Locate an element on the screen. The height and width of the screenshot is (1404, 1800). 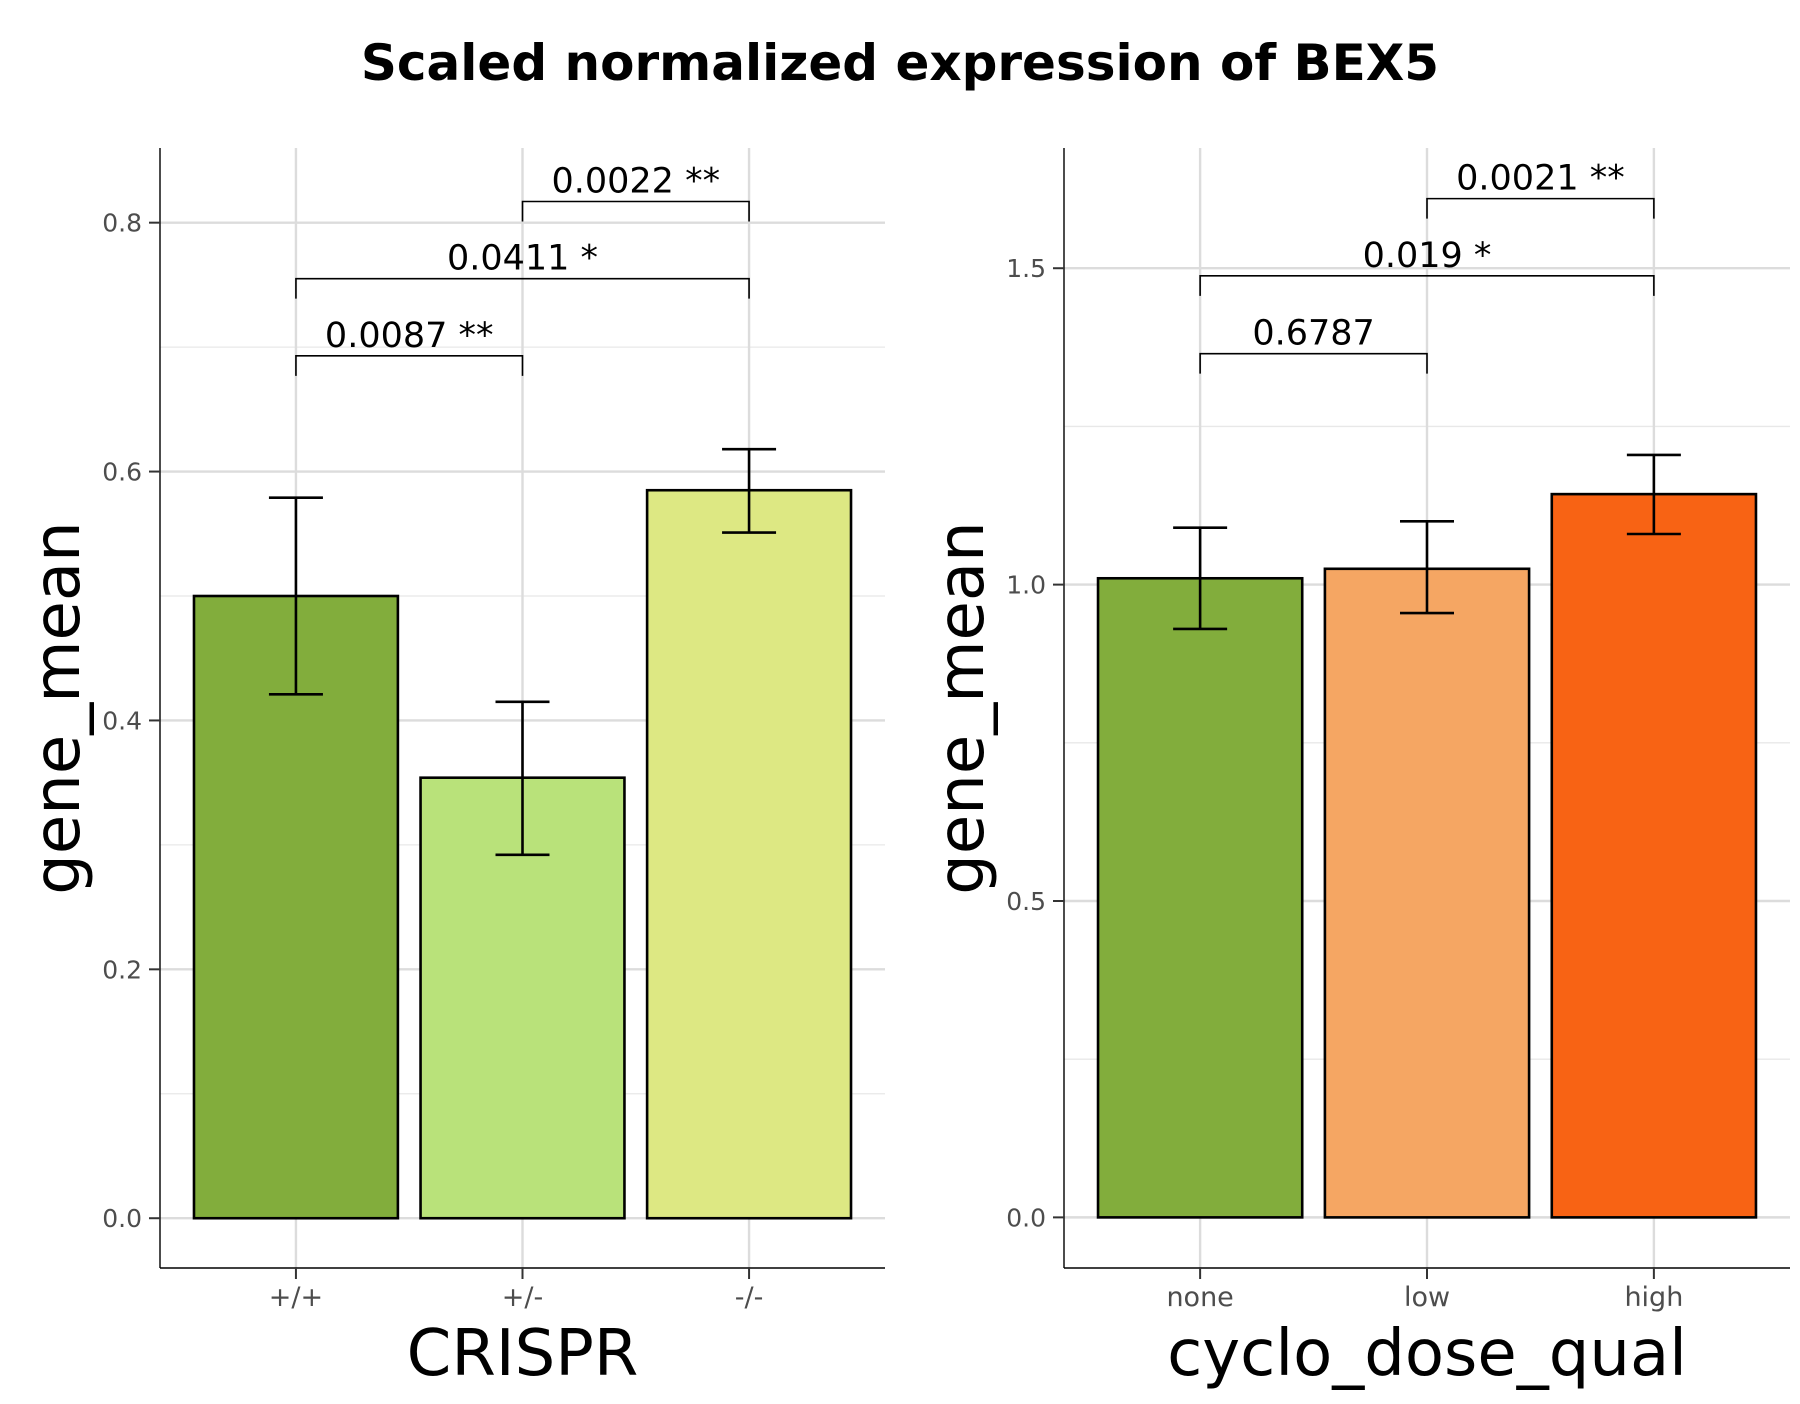
significance-bracket-crispr-1: 0.0411 * is located at coordinates (522, 269).